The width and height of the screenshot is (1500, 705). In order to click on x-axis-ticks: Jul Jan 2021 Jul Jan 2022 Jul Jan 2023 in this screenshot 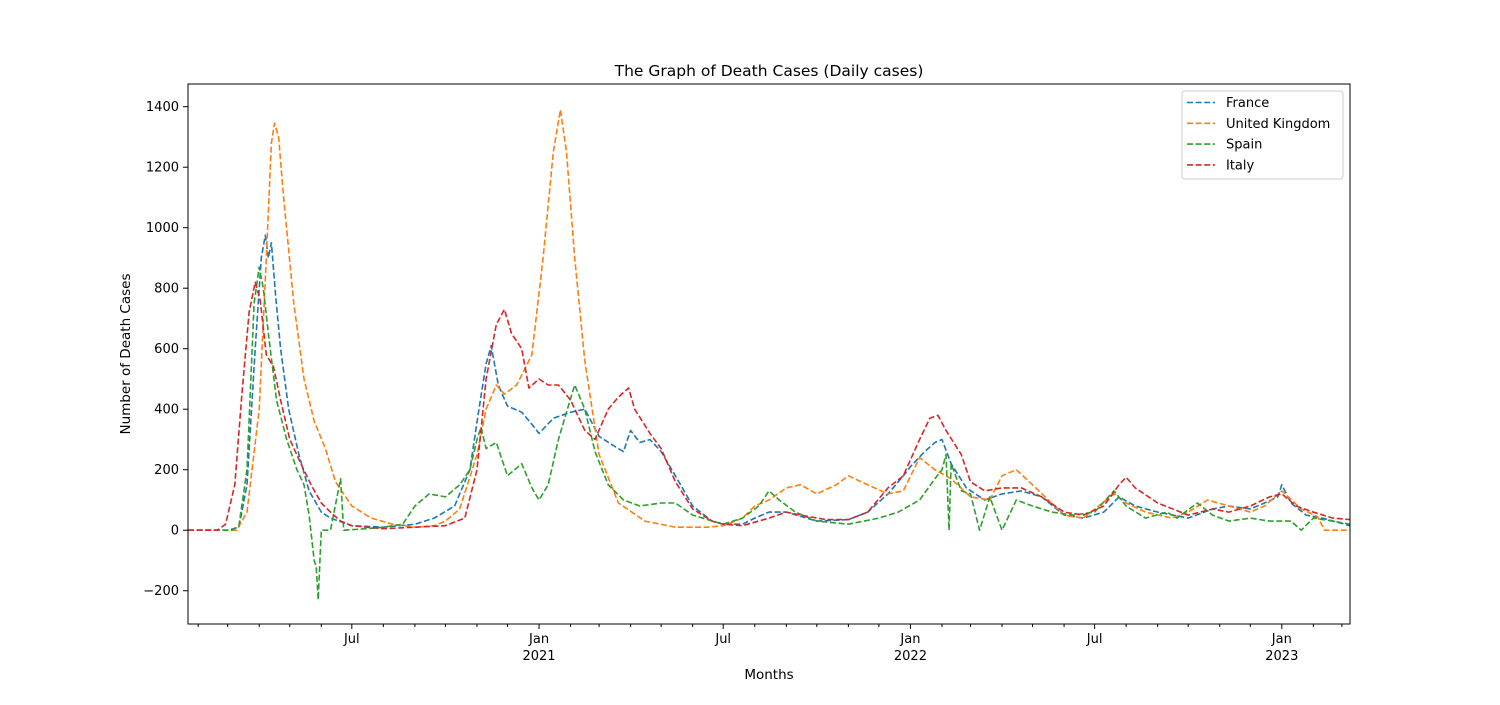, I will do `click(770, 644)`.